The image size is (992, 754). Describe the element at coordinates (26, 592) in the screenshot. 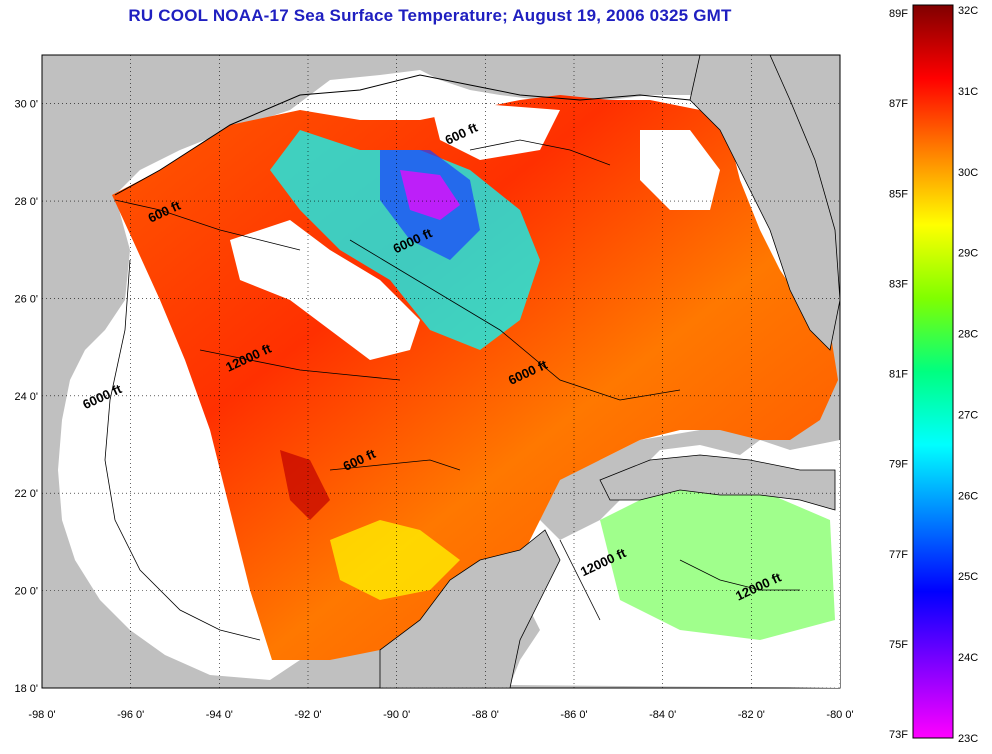

I see `latitude-tick-label: 20 0'` at that location.